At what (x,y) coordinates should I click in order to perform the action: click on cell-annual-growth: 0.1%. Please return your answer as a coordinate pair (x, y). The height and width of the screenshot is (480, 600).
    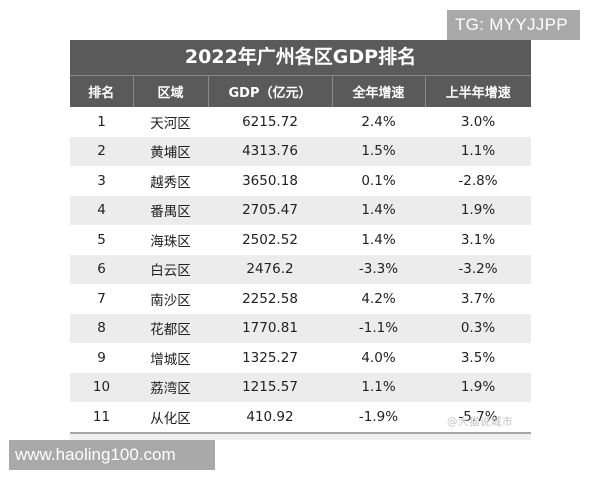
    Looking at the image, I should click on (378, 181).